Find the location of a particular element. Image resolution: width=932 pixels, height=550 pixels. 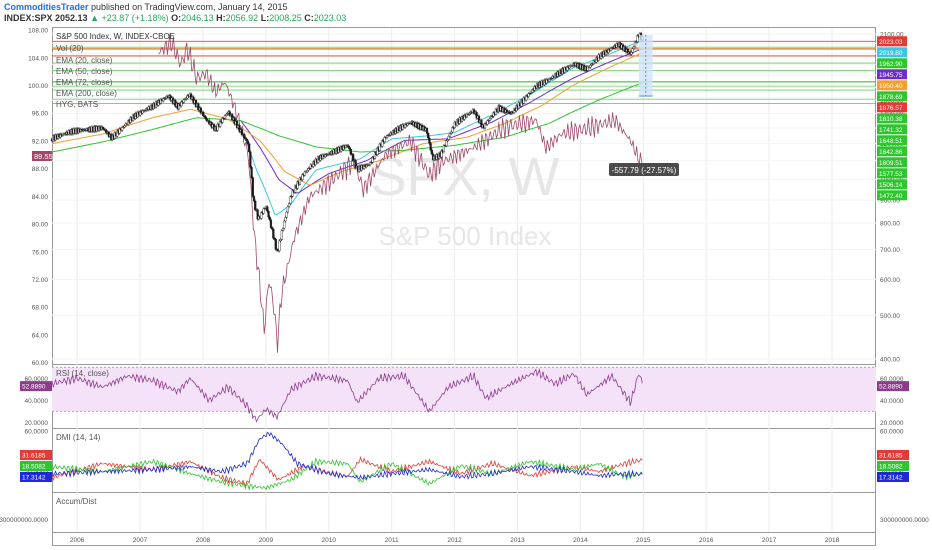

time-label: 2009 is located at coordinates (266, 540).